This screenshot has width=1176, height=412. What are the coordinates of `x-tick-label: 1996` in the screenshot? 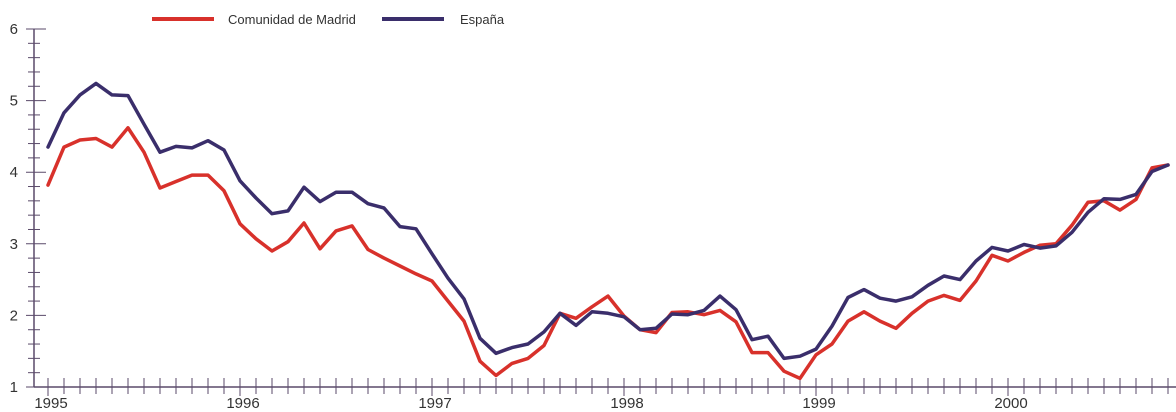 It's located at (242, 403).